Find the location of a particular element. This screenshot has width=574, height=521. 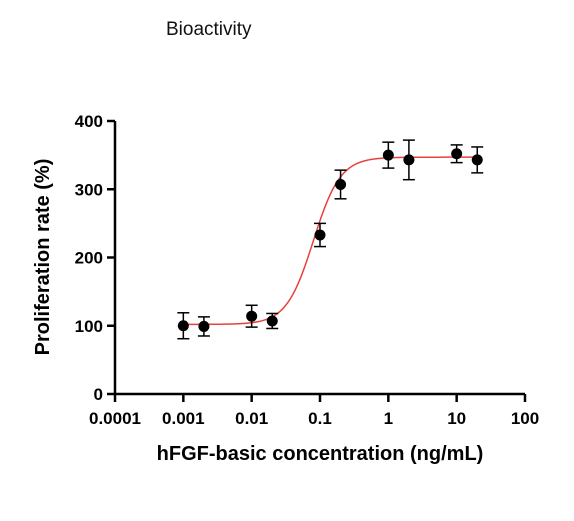

x-tick-label: 10 is located at coordinates (456, 418).